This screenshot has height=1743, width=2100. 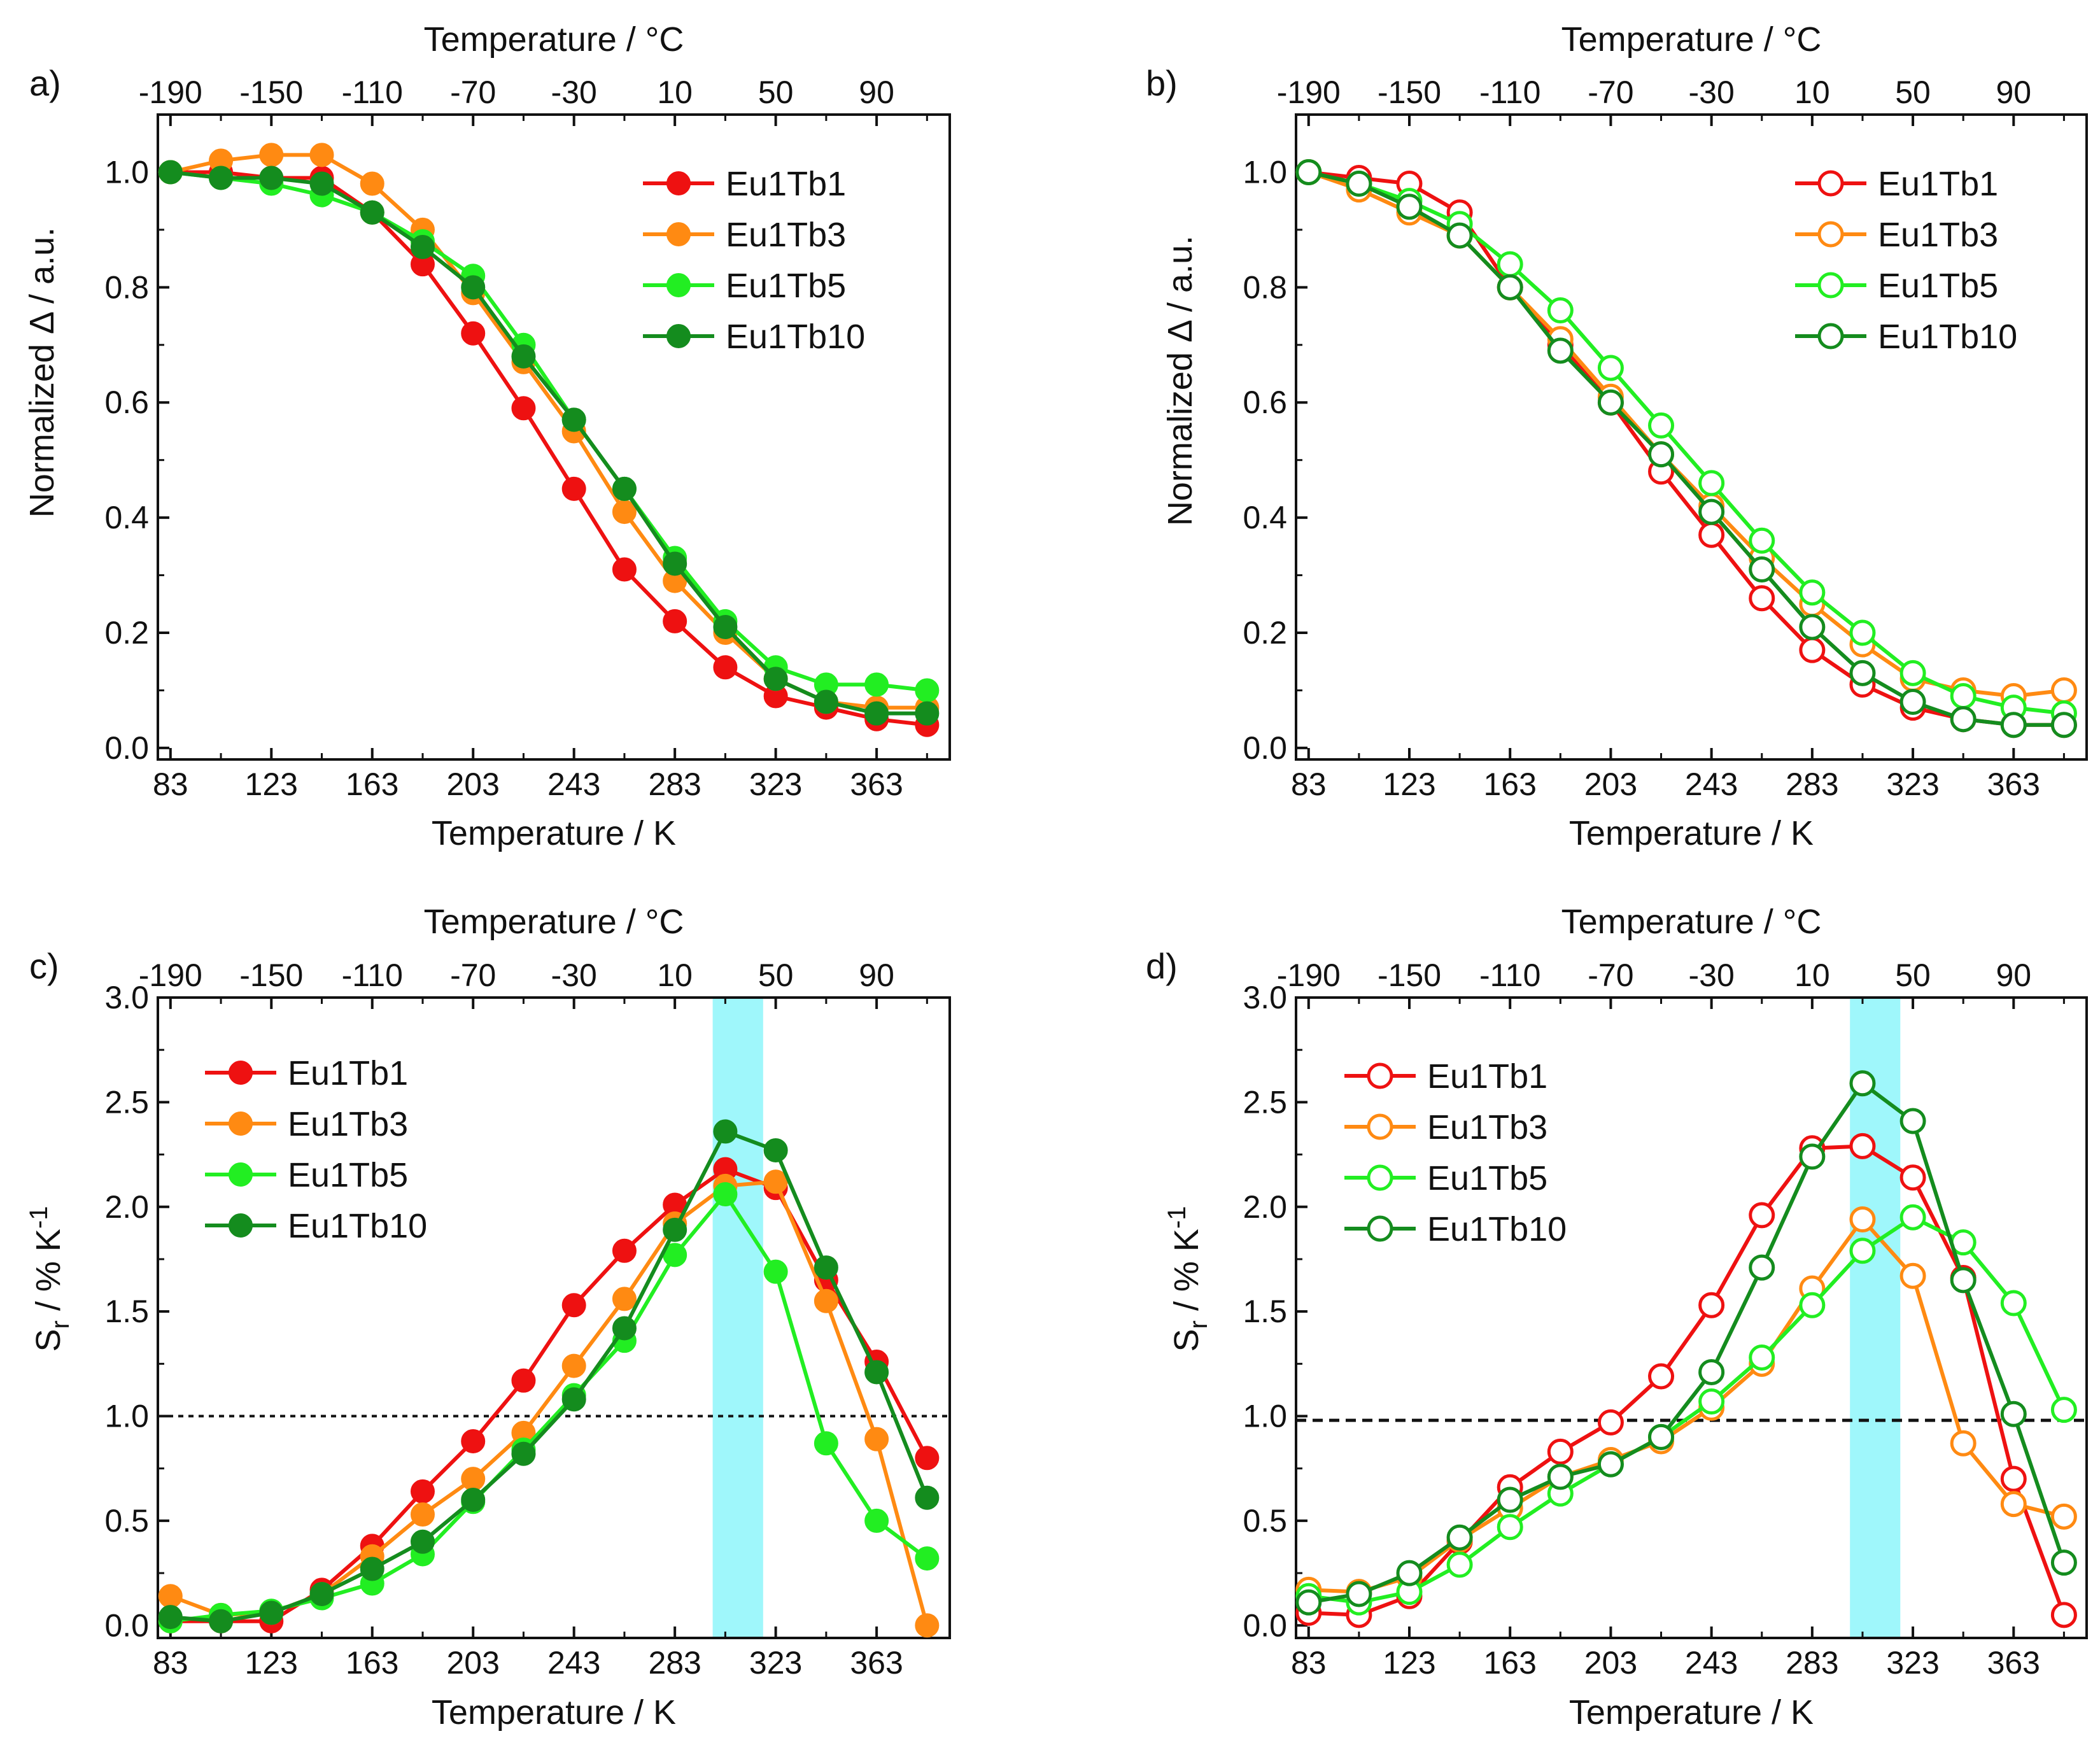 I want to click on panel-c-y-axis-title-sup: -1, so click(x=39, y=1217).